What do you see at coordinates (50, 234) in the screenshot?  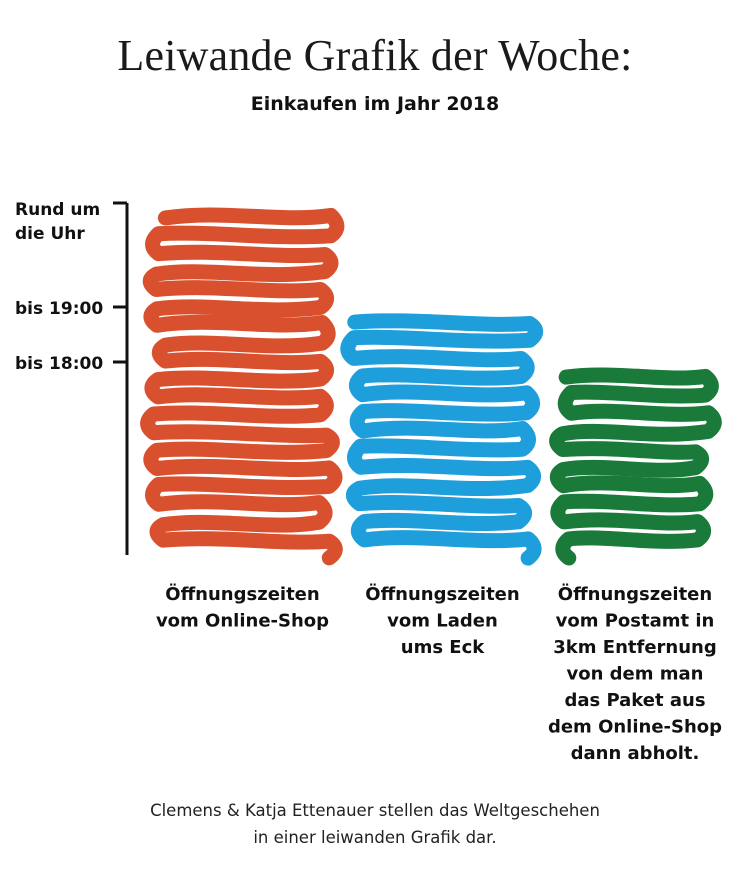 I see `y-tick-label: die Uhr` at bounding box center [50, 234].